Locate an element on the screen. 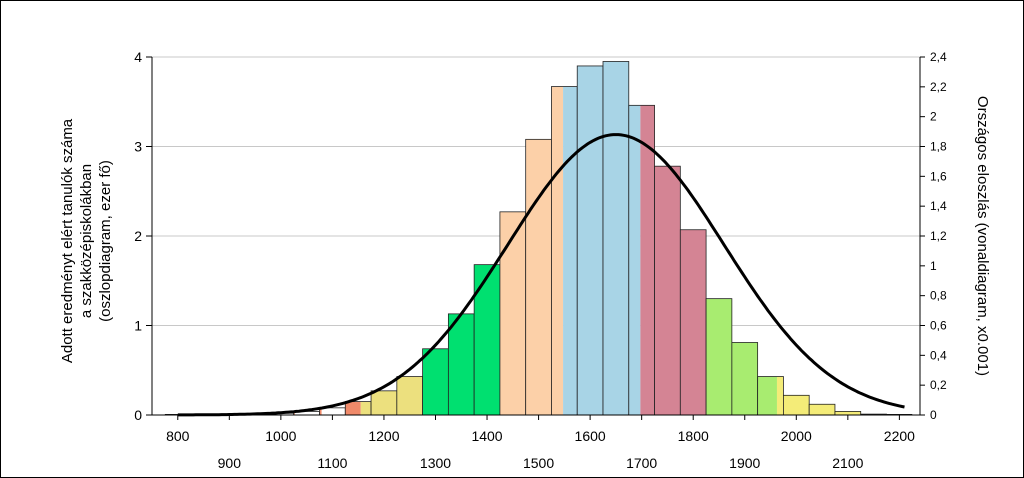 The width and height of the screenshot is (1024, 478). x-tick-label: 1400 is located at coordinates (486, 436).